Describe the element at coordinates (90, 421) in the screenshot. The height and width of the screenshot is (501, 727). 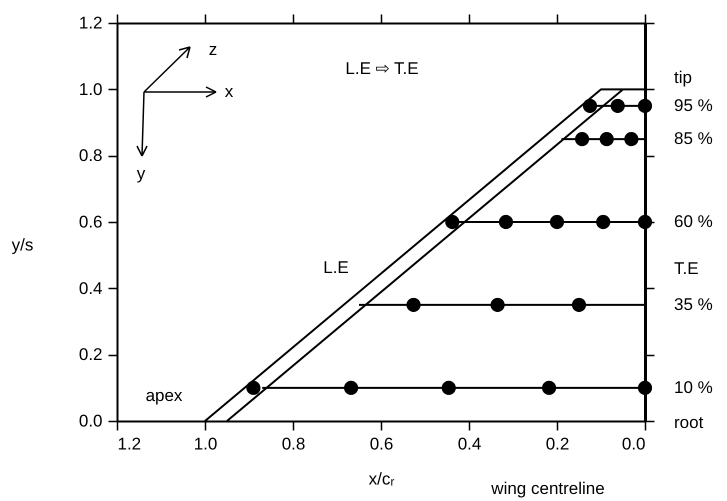
I see `y-tick-label: 0.0` at that location.